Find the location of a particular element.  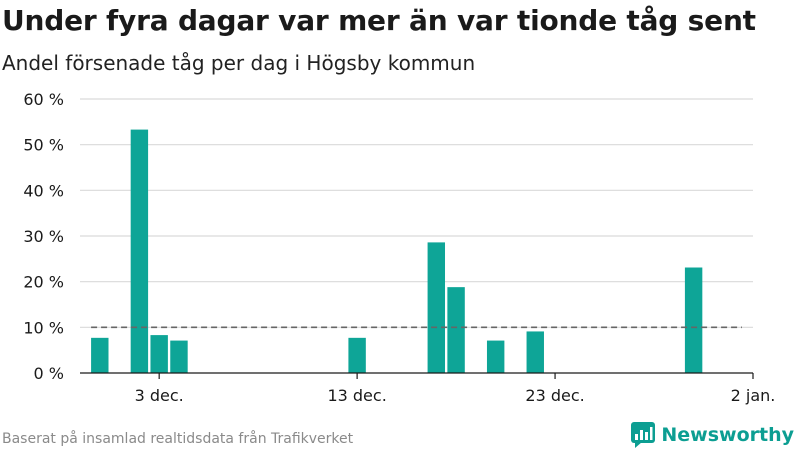

y-tick-label: 30 % is located at coordinates (43, 236).